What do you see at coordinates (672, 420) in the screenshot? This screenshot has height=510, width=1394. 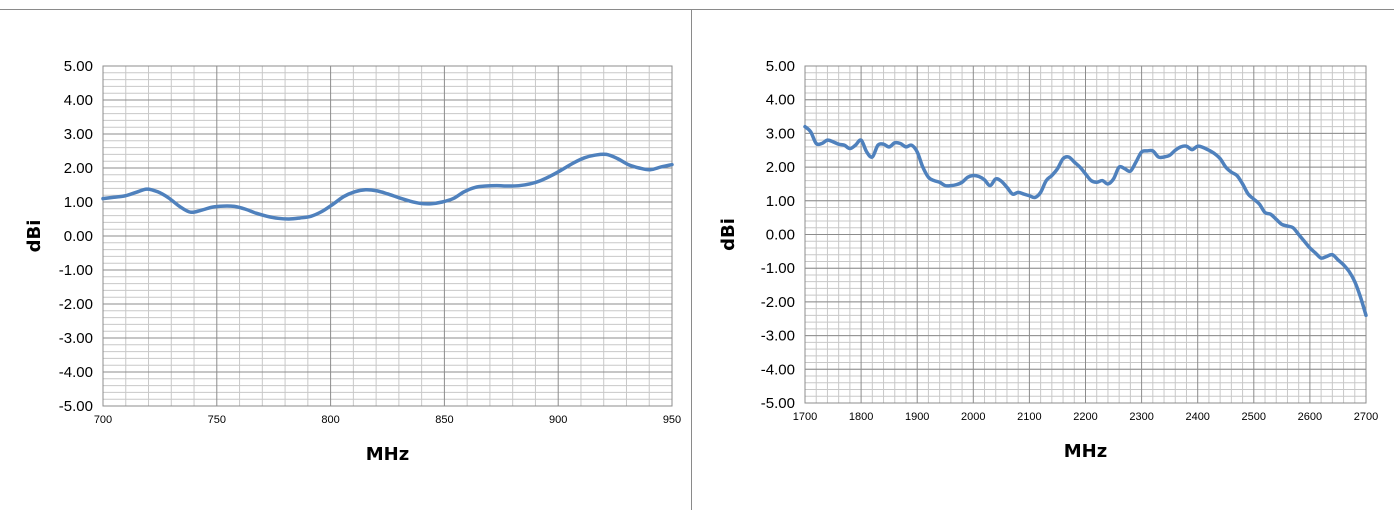 I see `x-tick-label: 950` at bounding box center [672, 420].